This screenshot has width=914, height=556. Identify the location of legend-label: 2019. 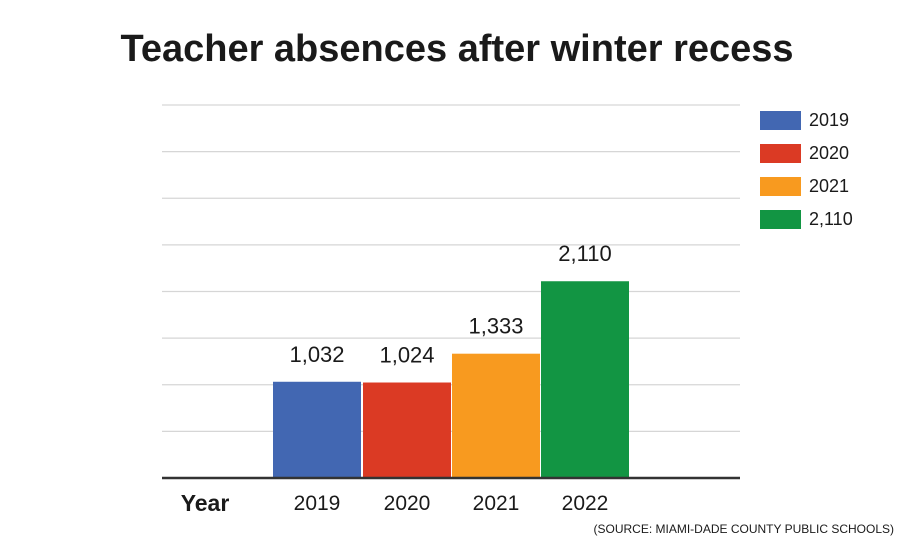
(829, 120).